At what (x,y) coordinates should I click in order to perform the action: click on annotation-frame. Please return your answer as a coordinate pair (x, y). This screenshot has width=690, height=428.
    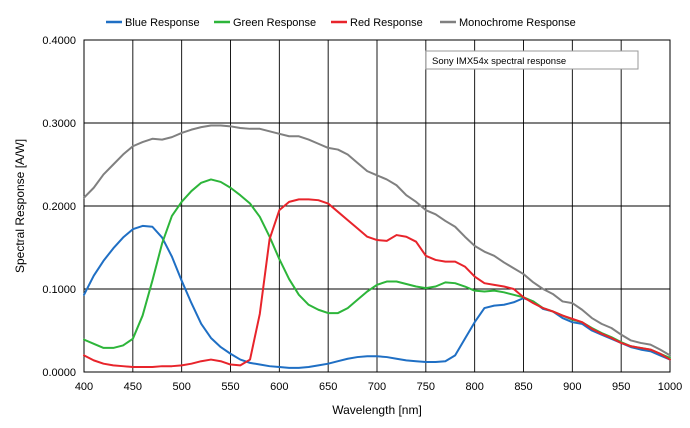
    Looking at the image, I should click on (532, 60).